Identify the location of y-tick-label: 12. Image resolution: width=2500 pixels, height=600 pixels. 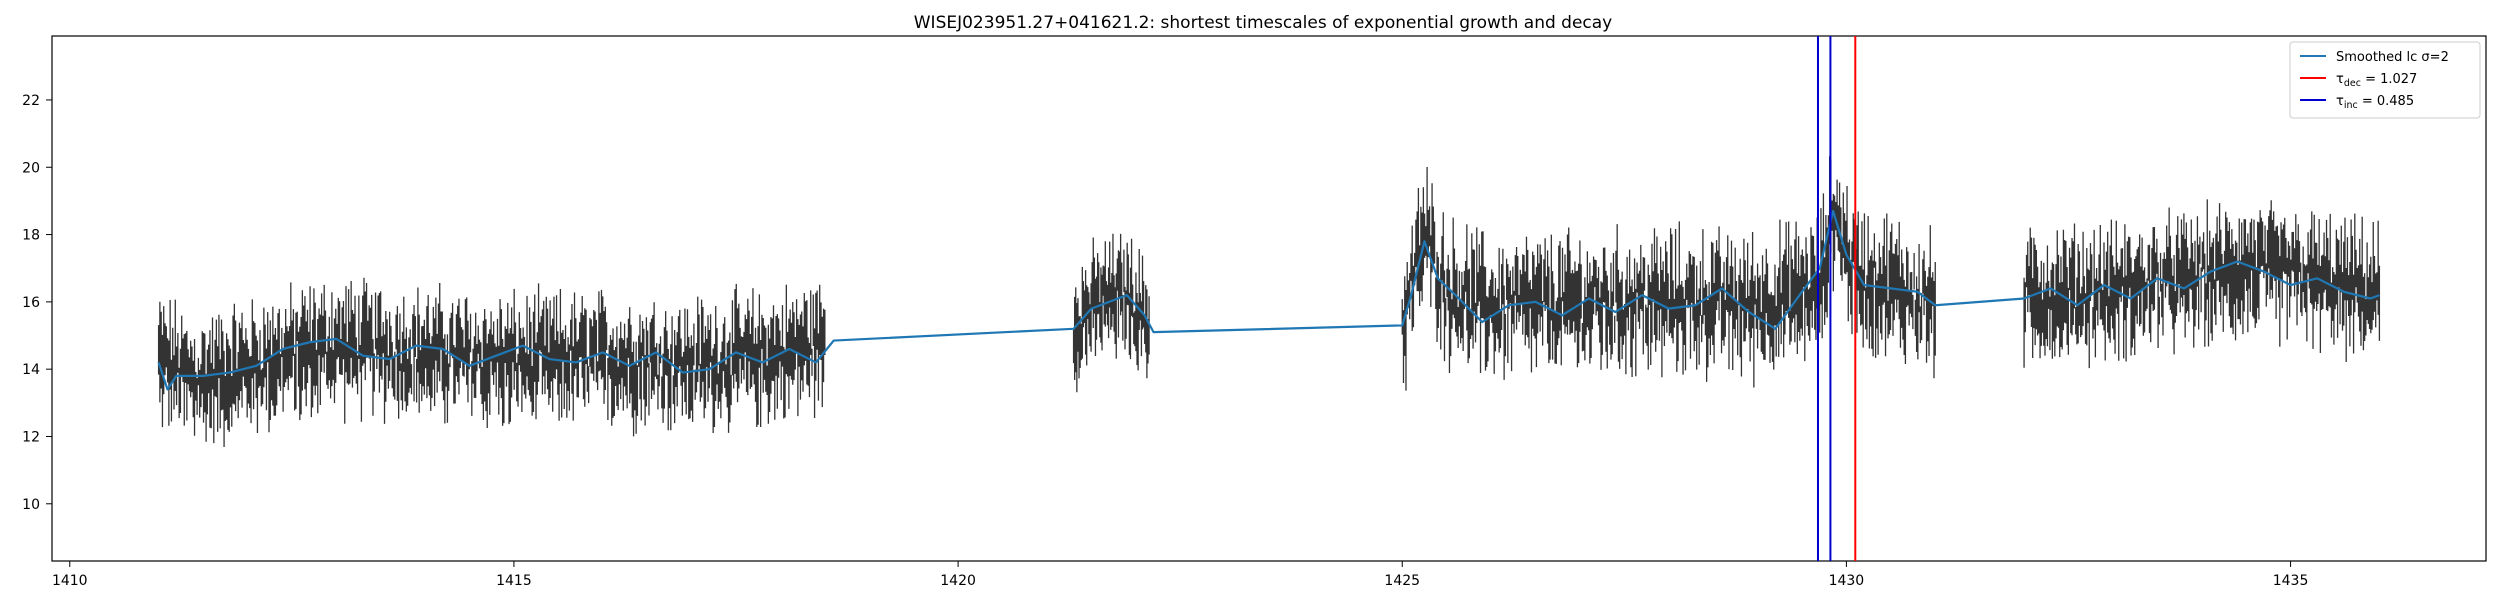
(31, 437).